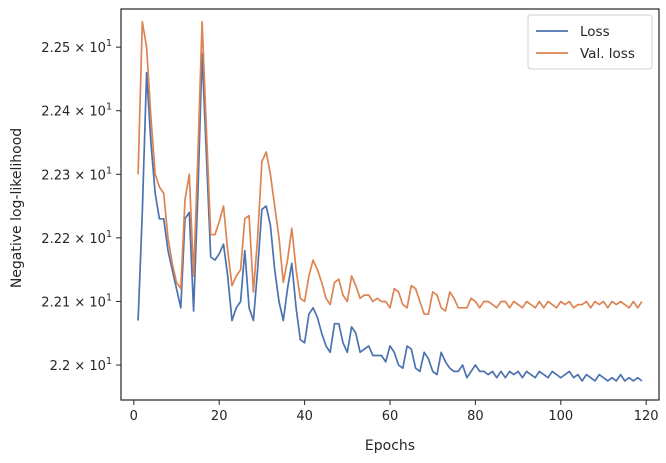 This screenshot has width=666, height=463. I want to click on x-tick-label: 0, so click(134, 416).